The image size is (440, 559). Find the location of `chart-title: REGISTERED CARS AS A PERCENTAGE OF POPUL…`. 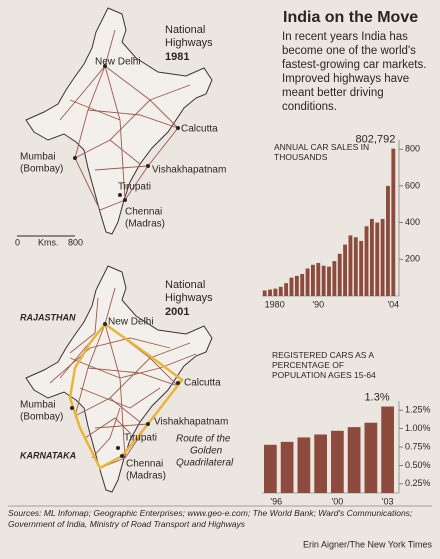

chart-title: REGISTERED CARS AS A PERCENTAGE OF POPUL… is located at coordinates (324, 365).